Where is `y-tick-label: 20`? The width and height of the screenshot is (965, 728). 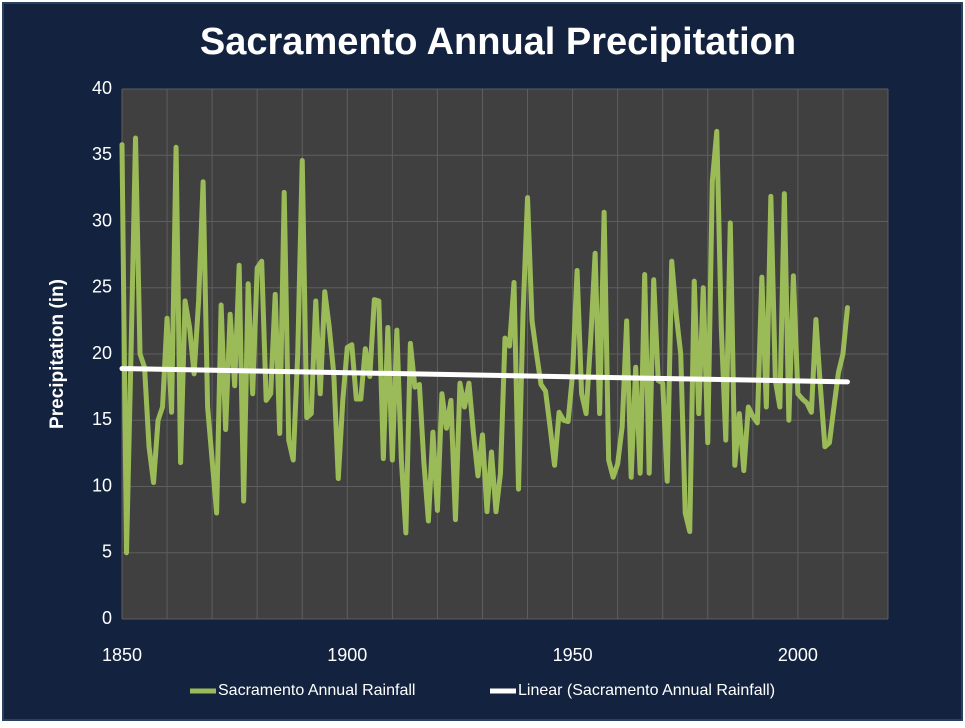 y-tick-label: 20 is located at coordinates (102, 353).